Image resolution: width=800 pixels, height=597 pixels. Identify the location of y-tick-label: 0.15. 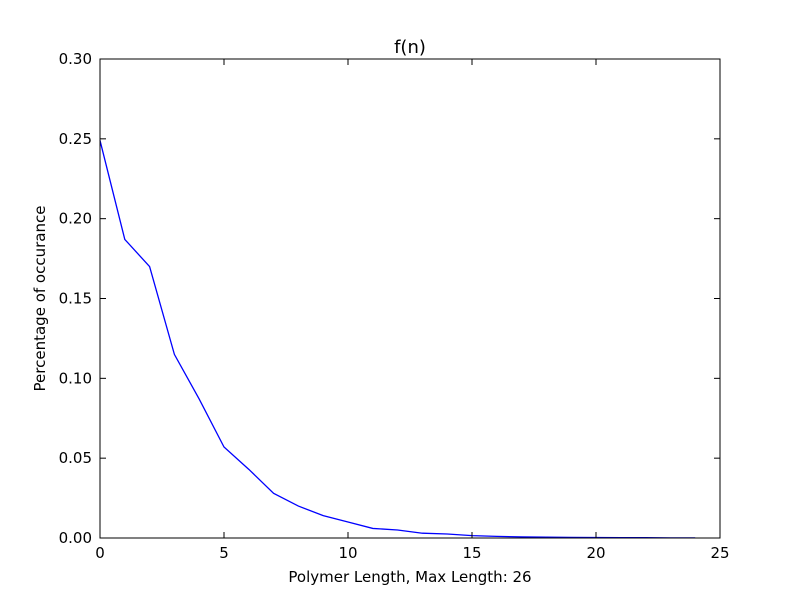
(75, 299).